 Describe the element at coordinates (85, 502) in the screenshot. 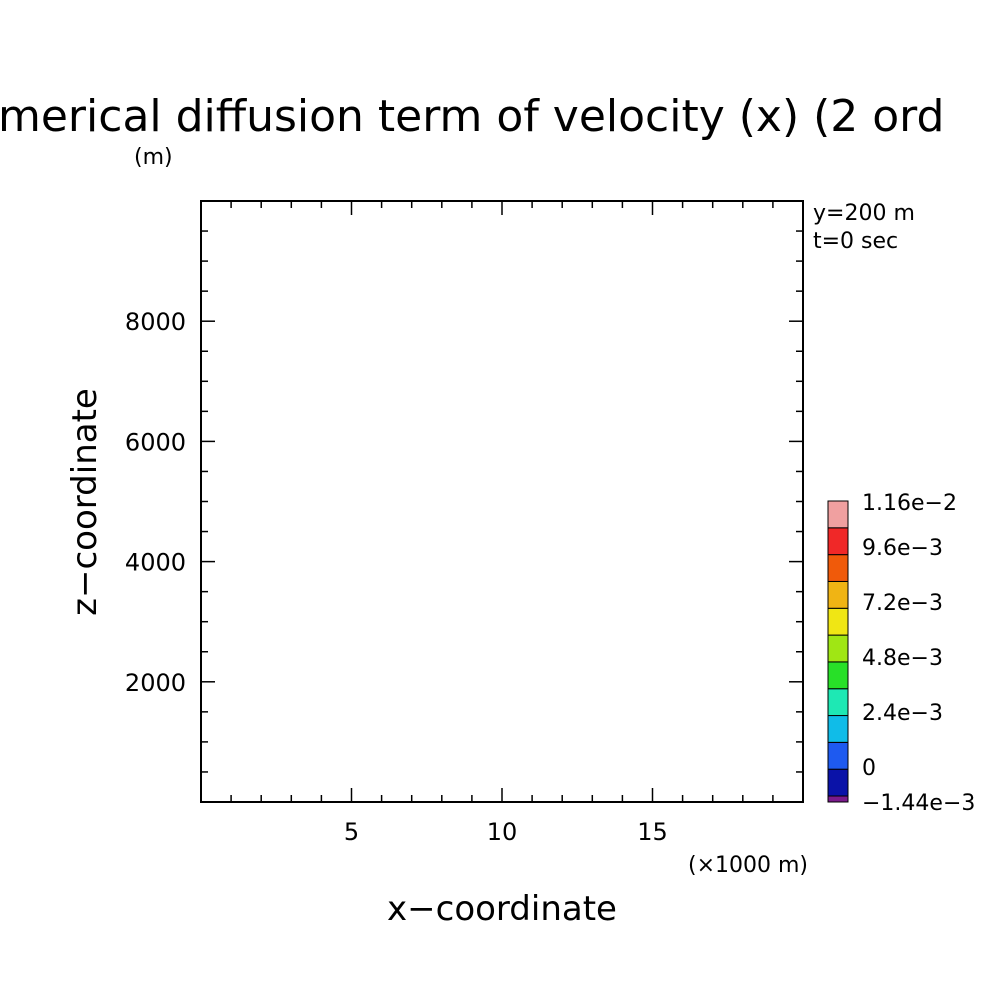

I see `y-axis-label: z−coordinate` at that location.